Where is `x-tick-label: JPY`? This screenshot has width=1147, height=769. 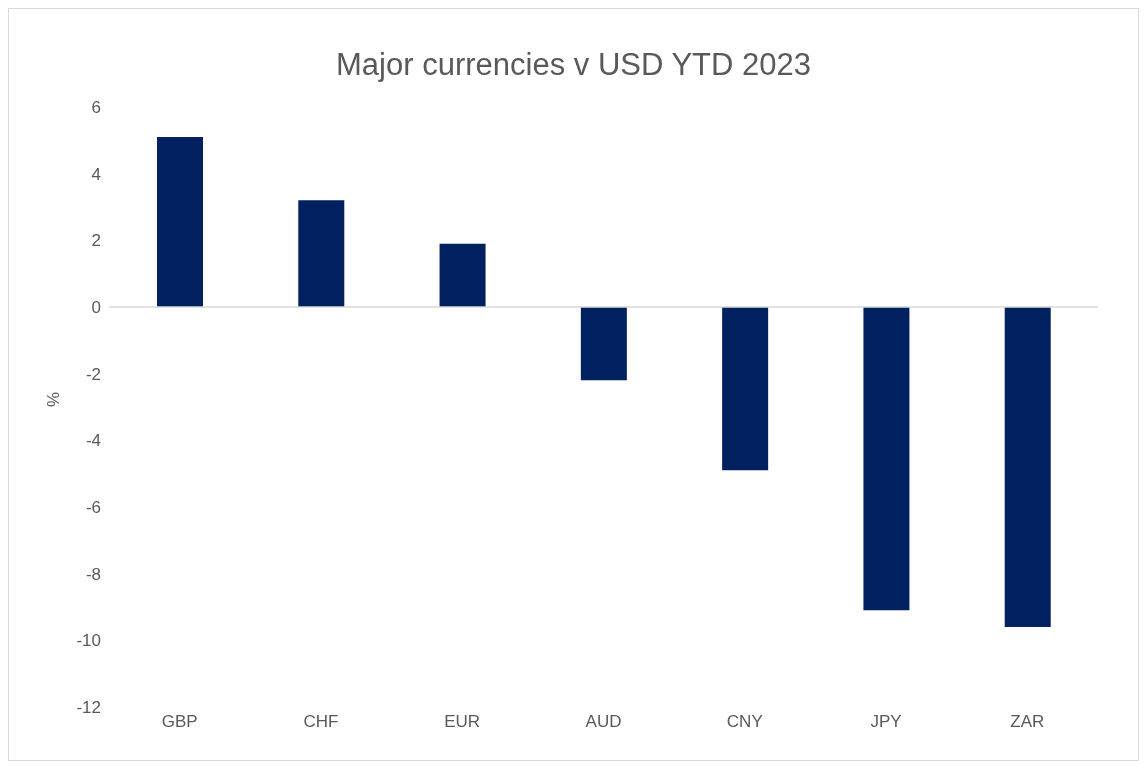 x-tick-label: JPY is located at coordinates (886, 722).